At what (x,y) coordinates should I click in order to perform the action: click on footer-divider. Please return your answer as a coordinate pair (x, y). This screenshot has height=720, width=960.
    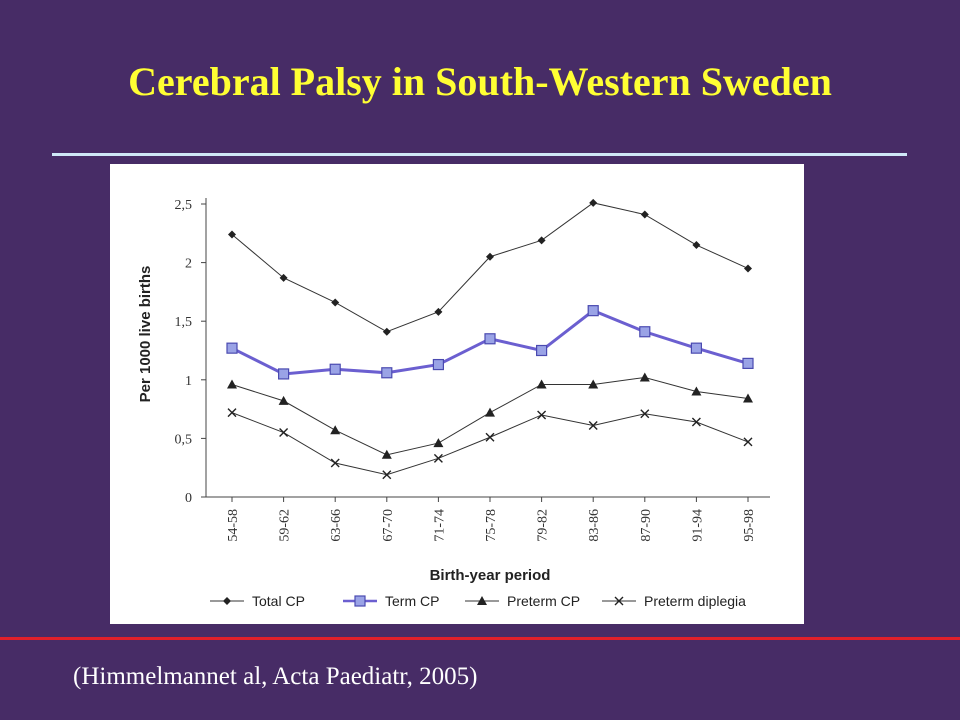
    Looking at the image, I should click on (480, 638).